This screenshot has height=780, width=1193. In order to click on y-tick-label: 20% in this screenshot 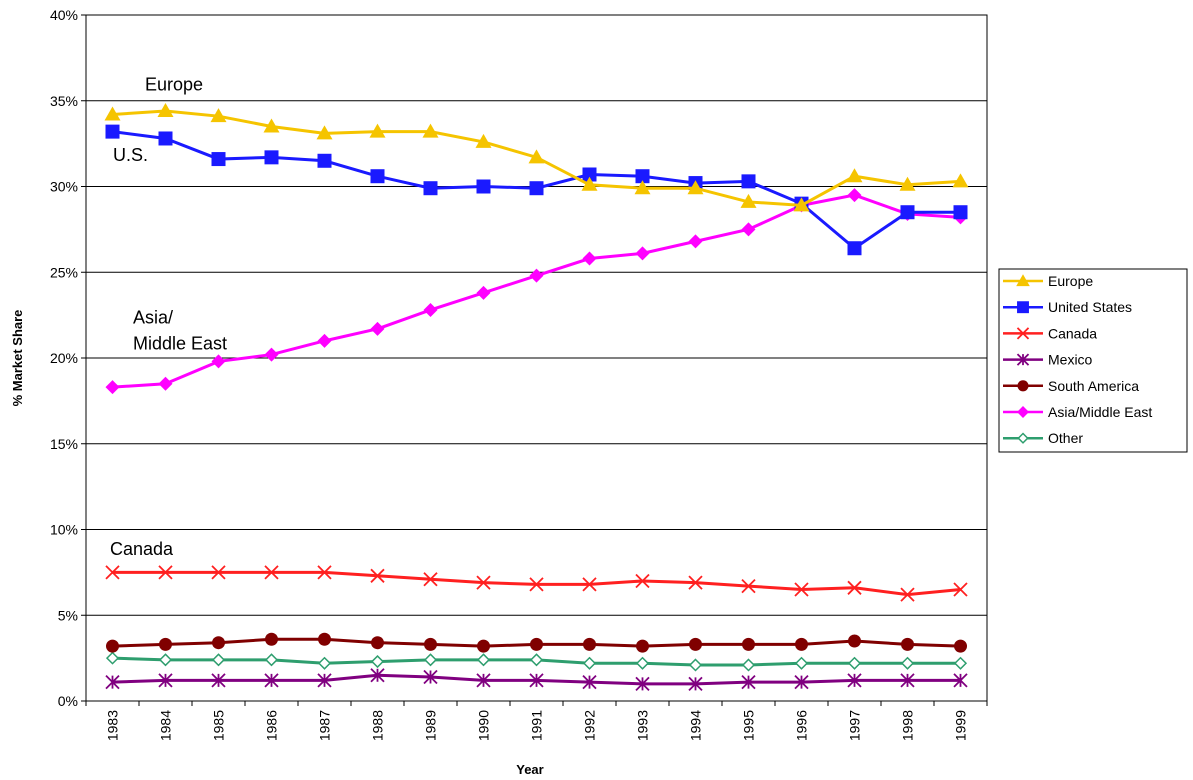, I will do `click(64, 358)`.